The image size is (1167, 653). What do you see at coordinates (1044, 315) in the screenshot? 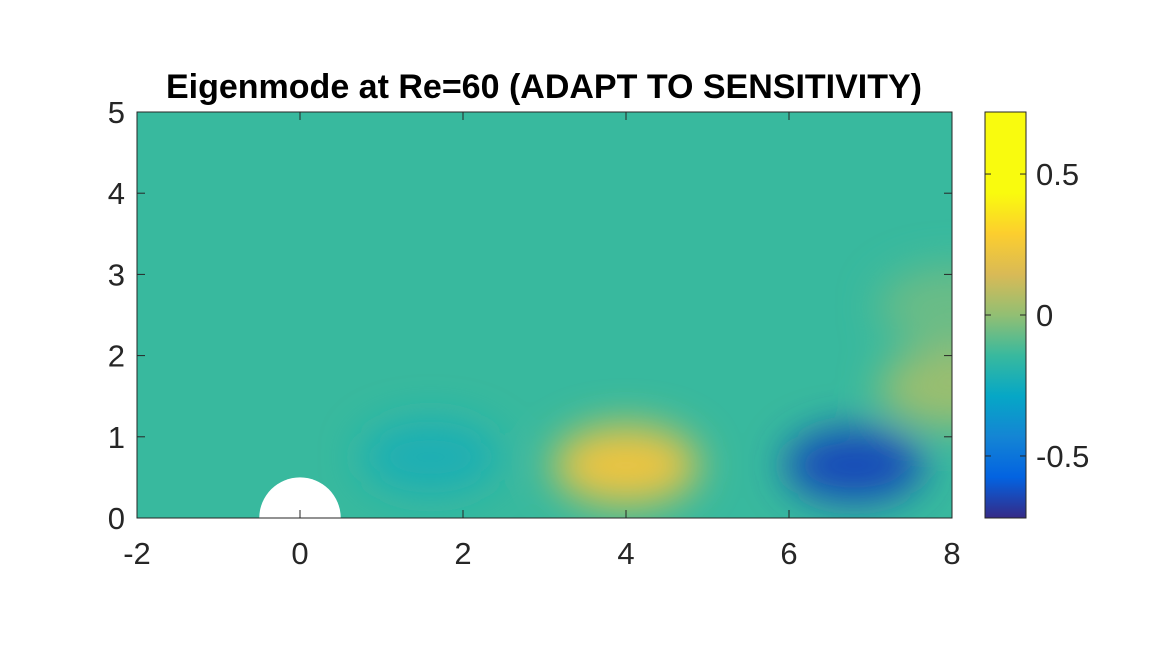
I see `colorbar-tick-label: 0` at bounding box center [1044, 315].